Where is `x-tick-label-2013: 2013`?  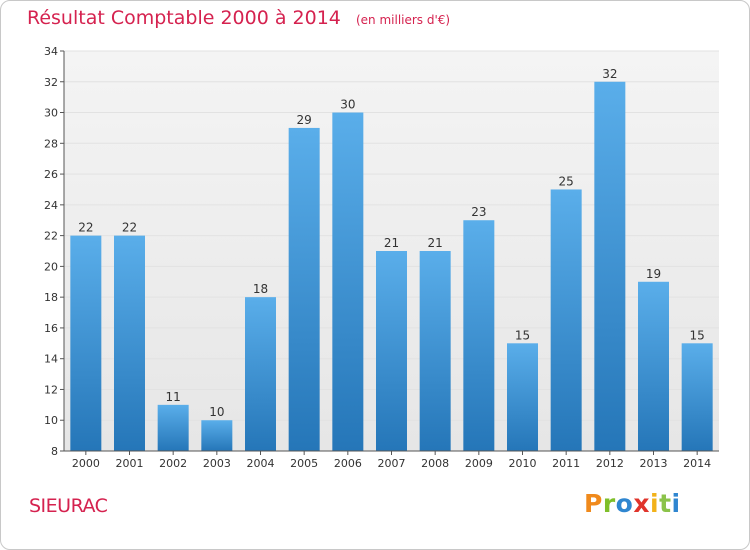 x-tick-label-2013: 2013 is located at coordinates (654, 463).